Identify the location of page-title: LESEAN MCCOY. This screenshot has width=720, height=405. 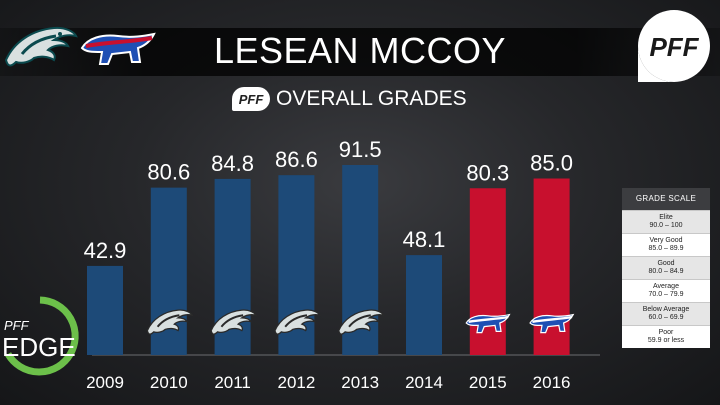
(360, 50).